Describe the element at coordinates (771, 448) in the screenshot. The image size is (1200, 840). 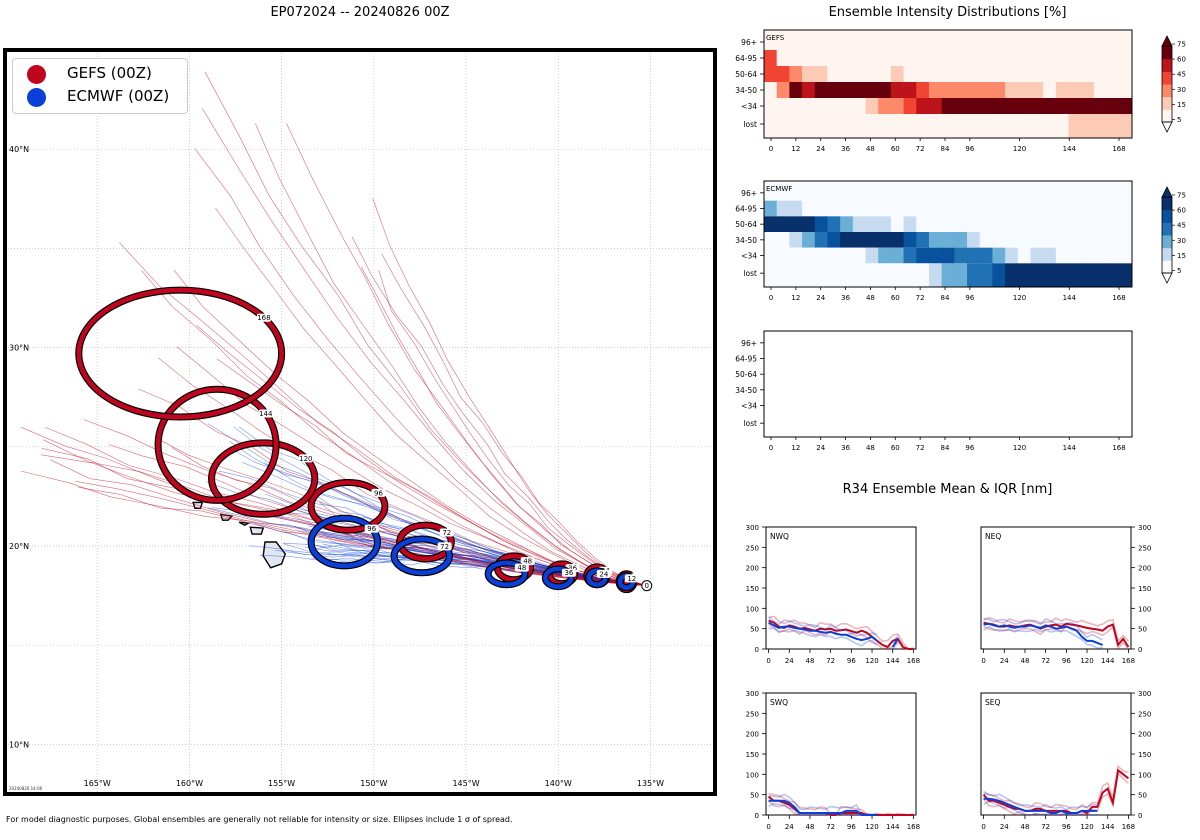
I see `intensity-hour-label: 0` at that location.